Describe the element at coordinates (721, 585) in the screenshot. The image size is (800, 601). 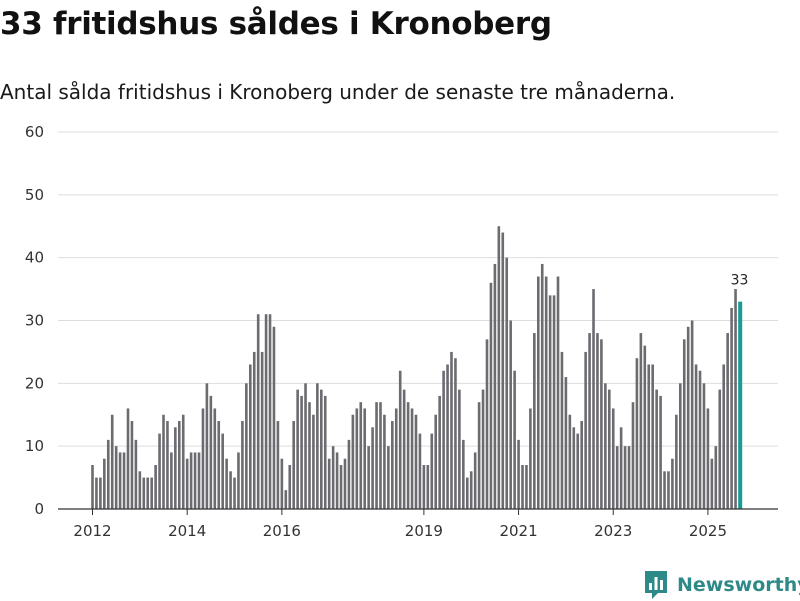
I see `newsworthy-logo: Newsworthy` at that location.